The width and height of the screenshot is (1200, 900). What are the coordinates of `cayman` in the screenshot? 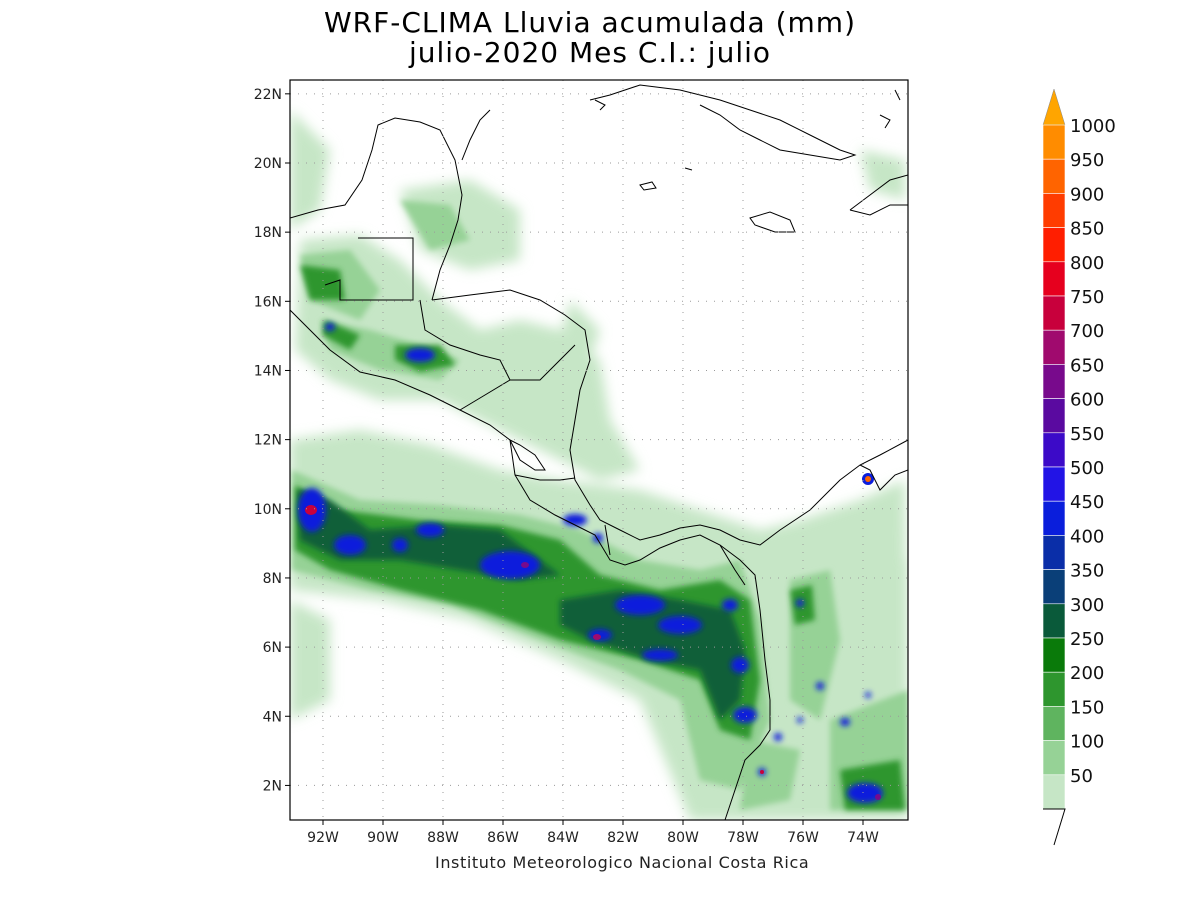 It's located at (688, 169).